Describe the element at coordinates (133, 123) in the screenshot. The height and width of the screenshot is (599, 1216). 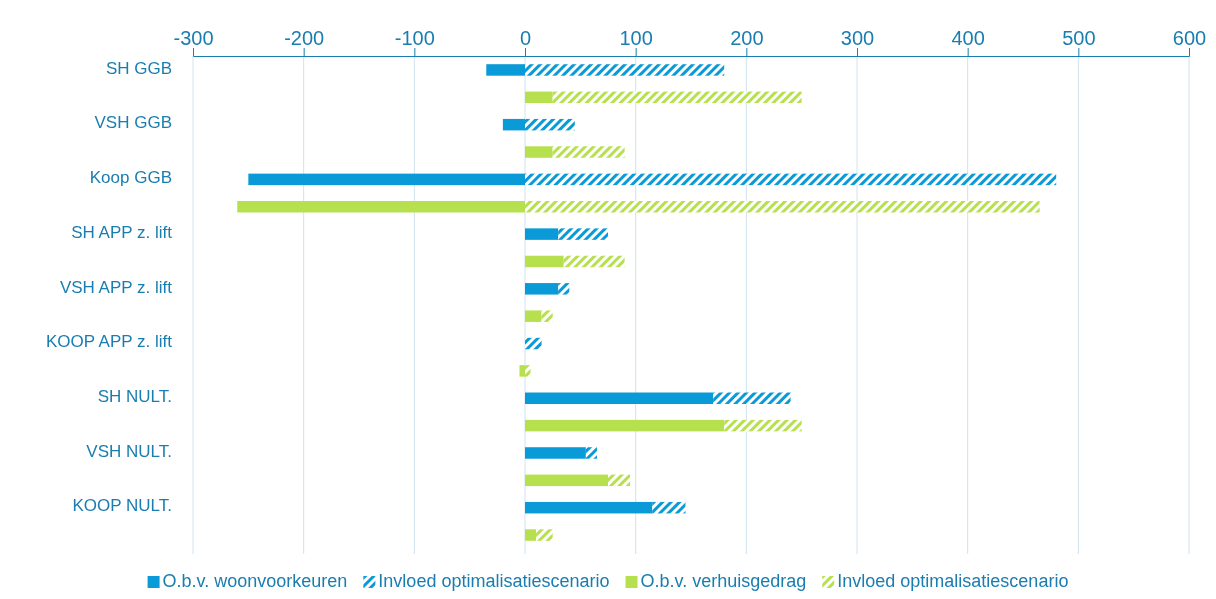
I see `y-tick-label: VSH GGB` at that location.